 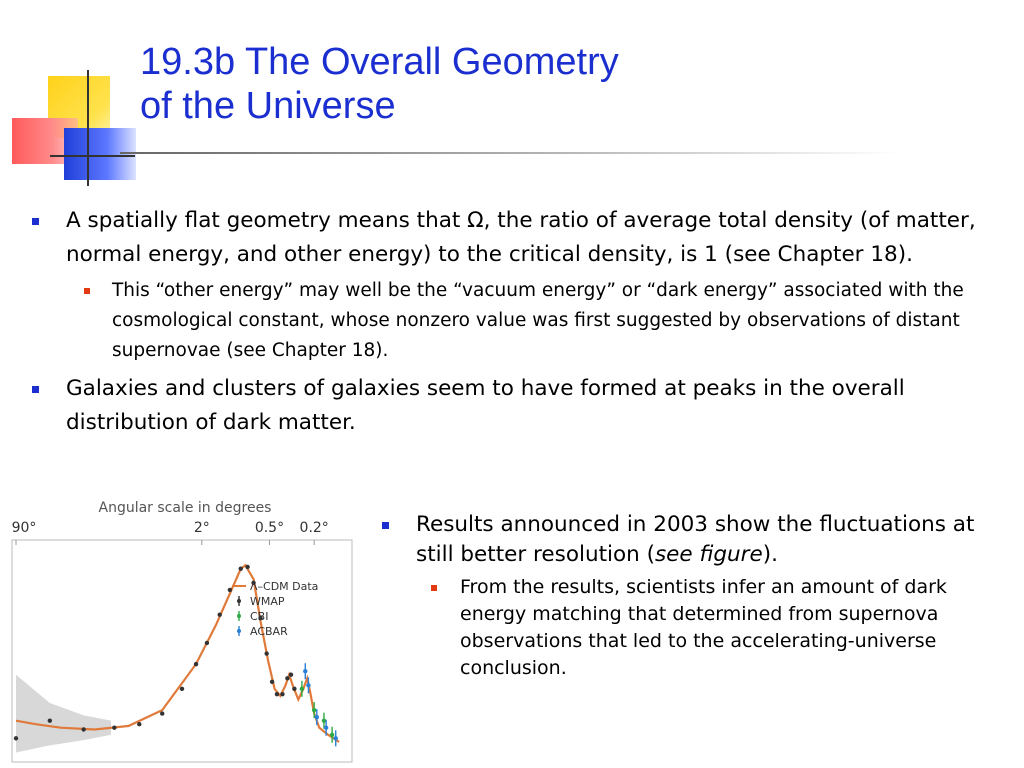 I want to click on data-points-group, so click(x=175, y=655).